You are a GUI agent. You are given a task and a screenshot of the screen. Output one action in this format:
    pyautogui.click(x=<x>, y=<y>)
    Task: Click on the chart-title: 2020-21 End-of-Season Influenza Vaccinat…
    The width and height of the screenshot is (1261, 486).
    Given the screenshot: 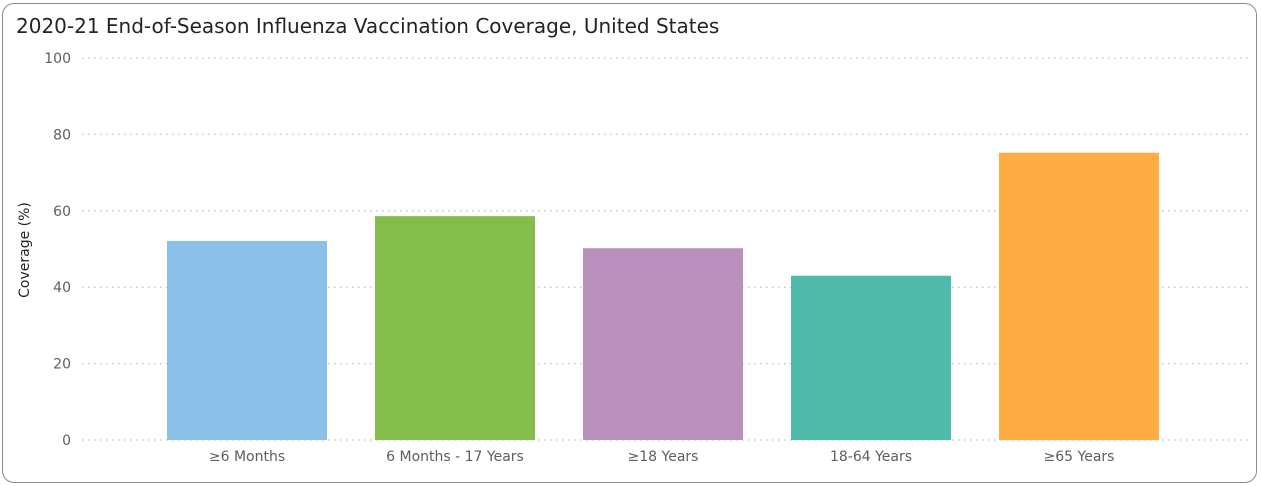 What is the action you would take?
    pyautogui.click(x=368, y=26)
    